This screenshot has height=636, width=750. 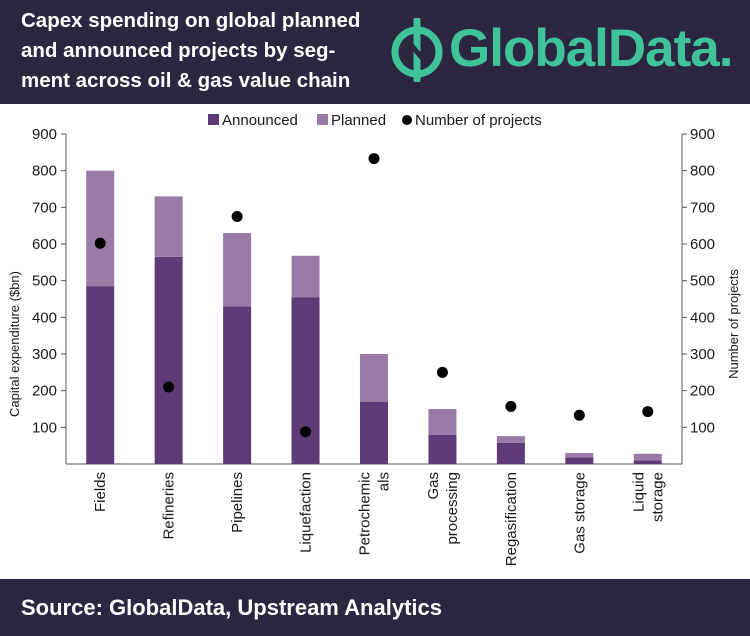 What do you see at coordinates (657, 497) in the screenshot?
I see `category-label: storage` at bounding box center [657, 497].